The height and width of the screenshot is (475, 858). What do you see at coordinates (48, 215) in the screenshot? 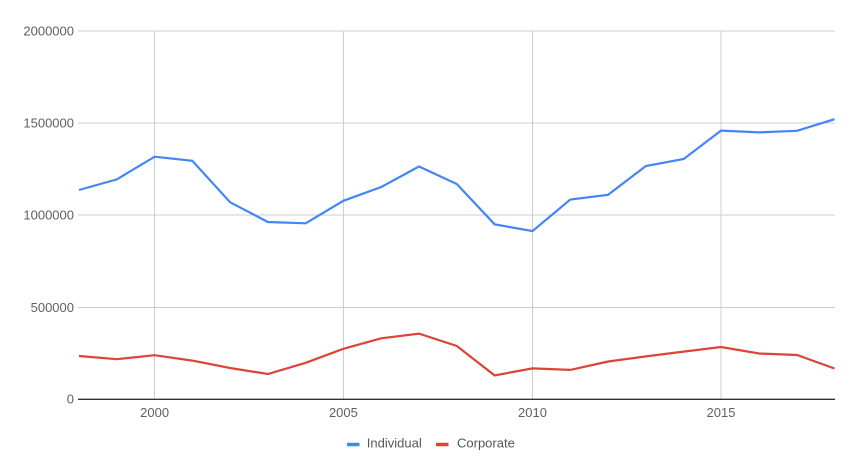
I see `svg-text: 1000000` at bounding box center [48, 215].